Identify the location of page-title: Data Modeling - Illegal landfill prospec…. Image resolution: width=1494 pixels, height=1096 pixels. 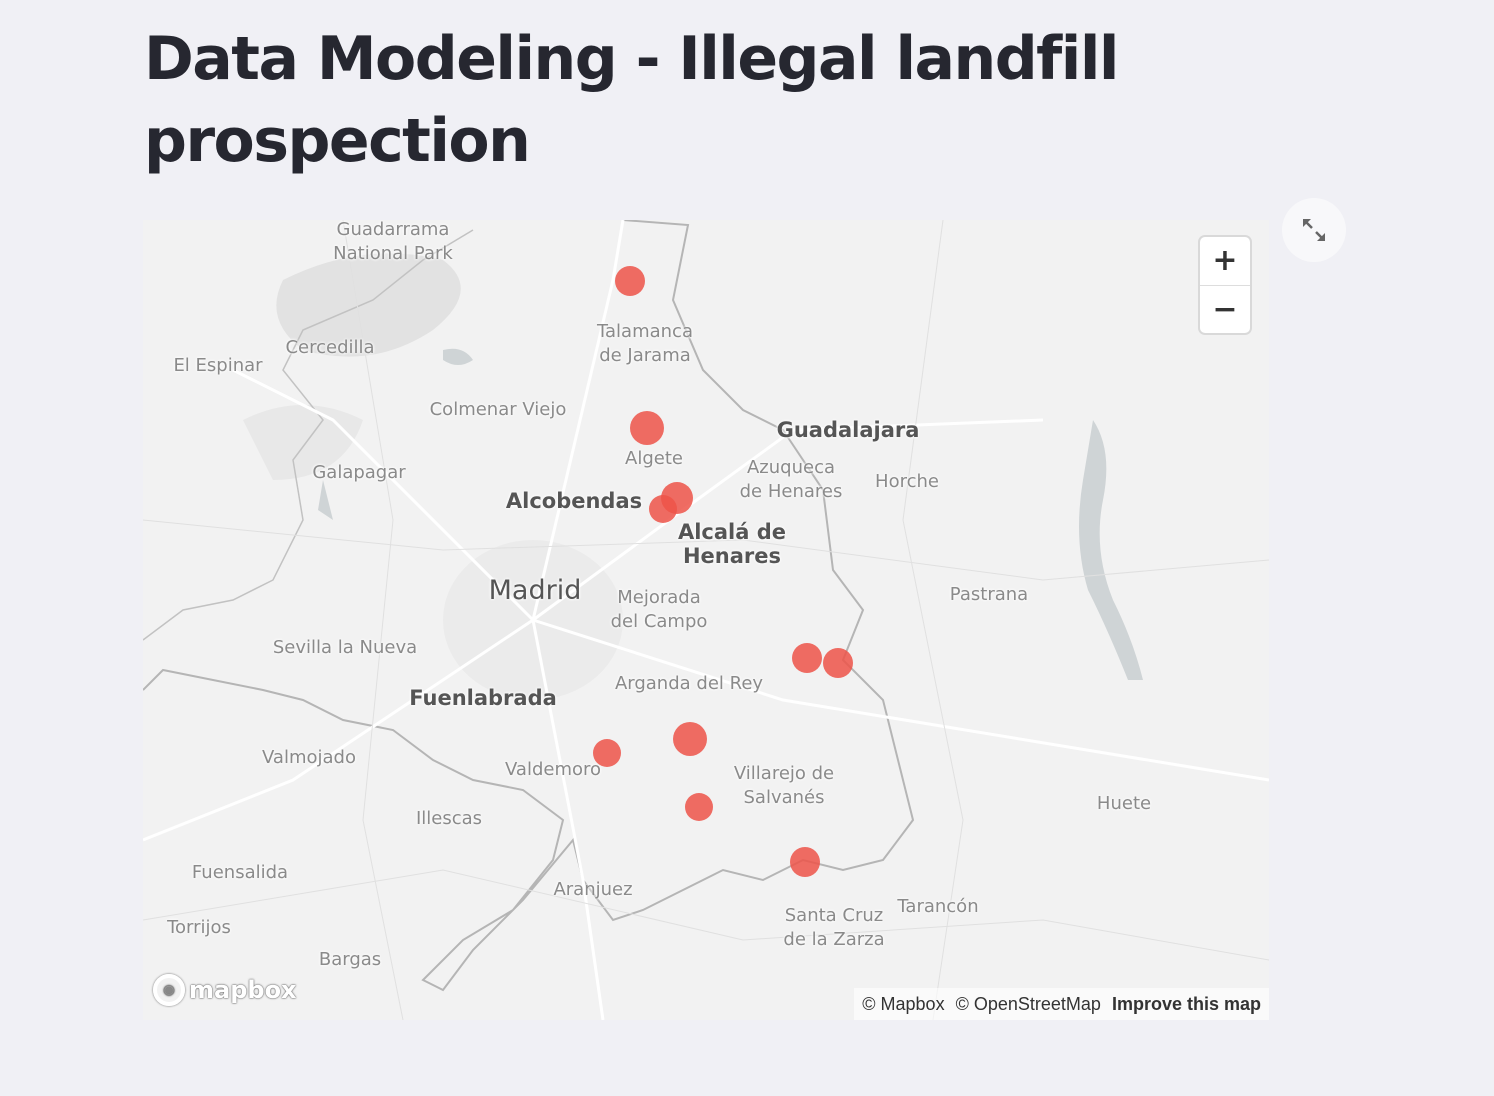
(631, 100).